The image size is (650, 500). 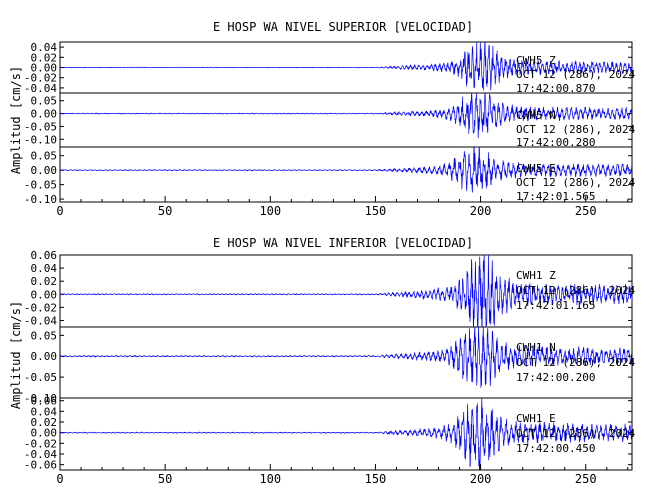 What do you see at coordinates (555, 377) in the screenshot?
I see `trace-time-label: 17:42:00.200` at bounding box center [555, 377].